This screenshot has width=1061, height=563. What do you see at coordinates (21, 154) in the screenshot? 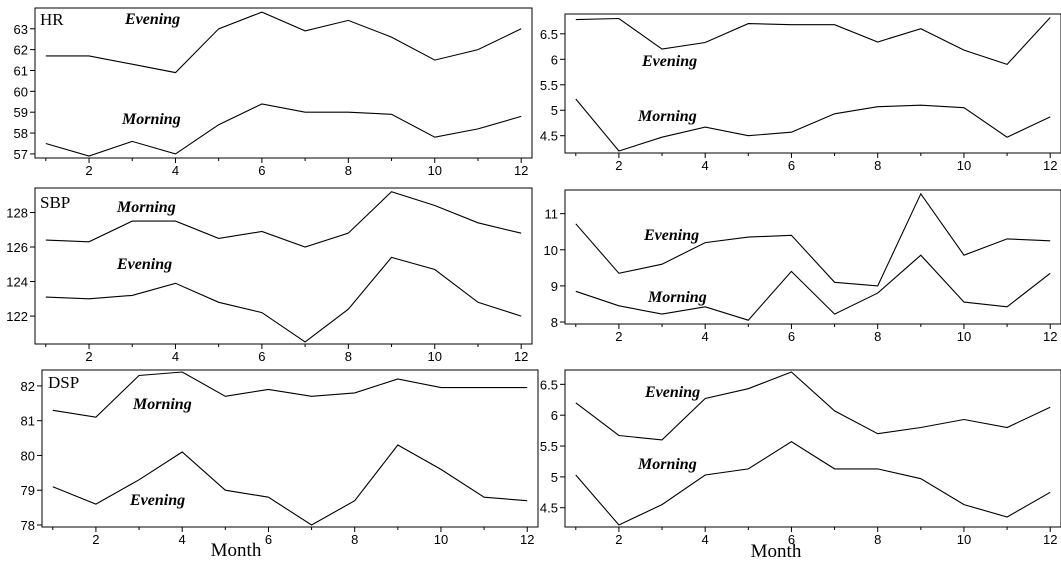
I see `y-tick-label: 57` at bounding box center [21, 154].